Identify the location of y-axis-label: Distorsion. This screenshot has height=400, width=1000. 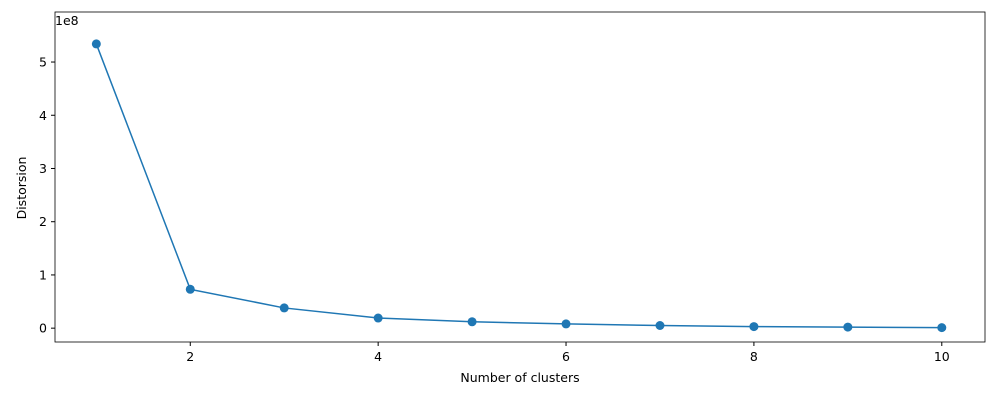
(21, 188).